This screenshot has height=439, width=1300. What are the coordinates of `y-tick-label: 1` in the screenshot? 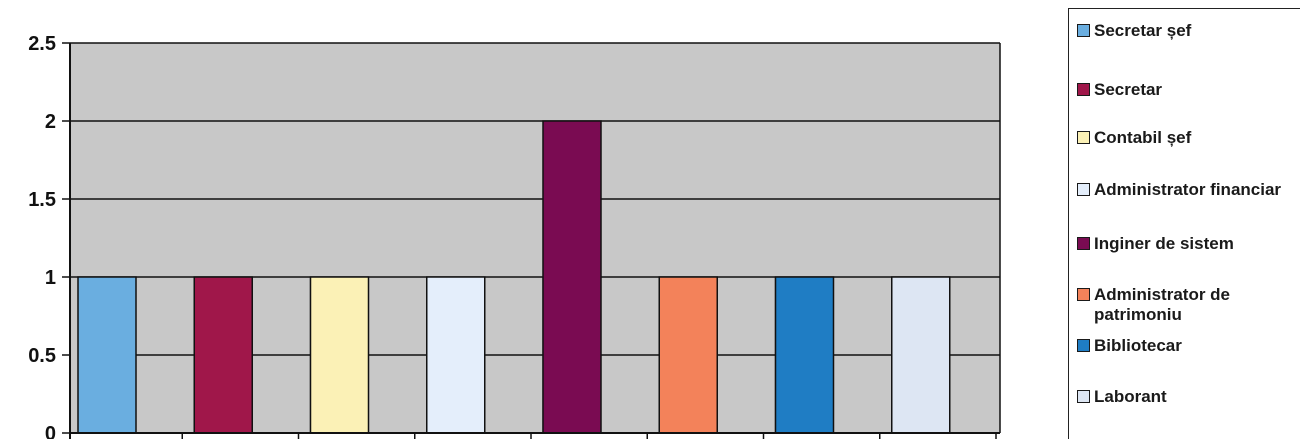 It's located at (50, 278).